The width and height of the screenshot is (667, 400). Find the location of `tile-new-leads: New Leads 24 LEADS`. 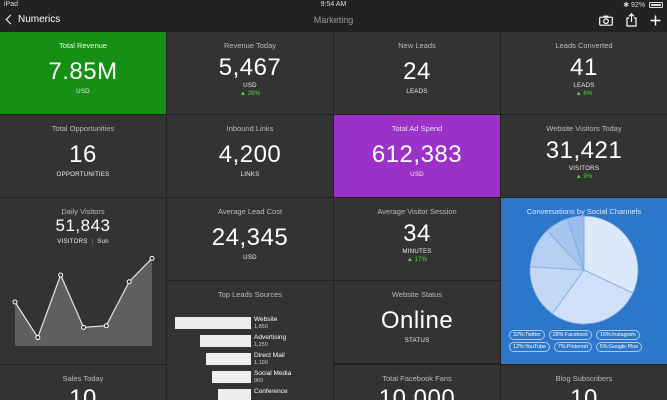

tile-new-leads: New Leads 24 LEADS is located at coordinates (417, 73).